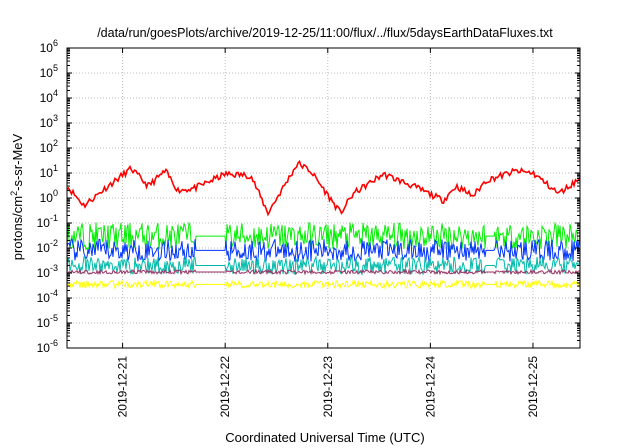 The width and height of the screenshot is (640, 448). Describe the element at coordinates (430, 387) in the screenshot. I see `x-tick-label: 2019-12-24` at that location.